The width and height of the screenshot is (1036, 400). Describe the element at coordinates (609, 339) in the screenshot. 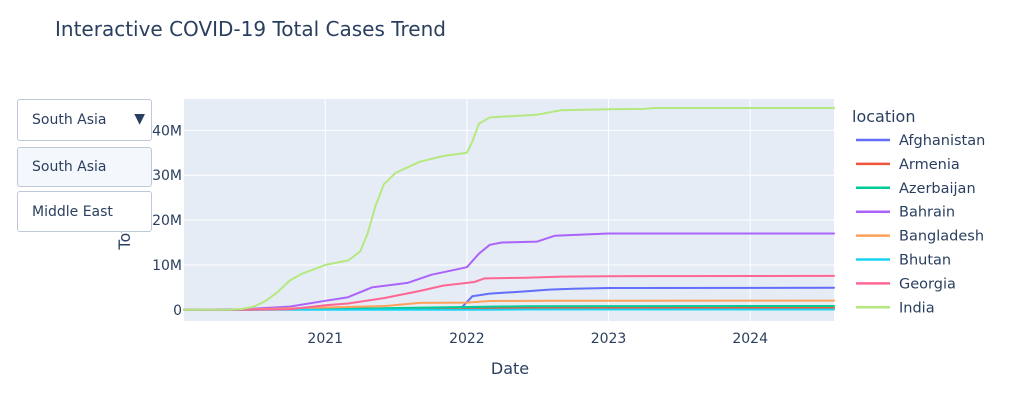

I see `x-tick-label: 2023` at that location.